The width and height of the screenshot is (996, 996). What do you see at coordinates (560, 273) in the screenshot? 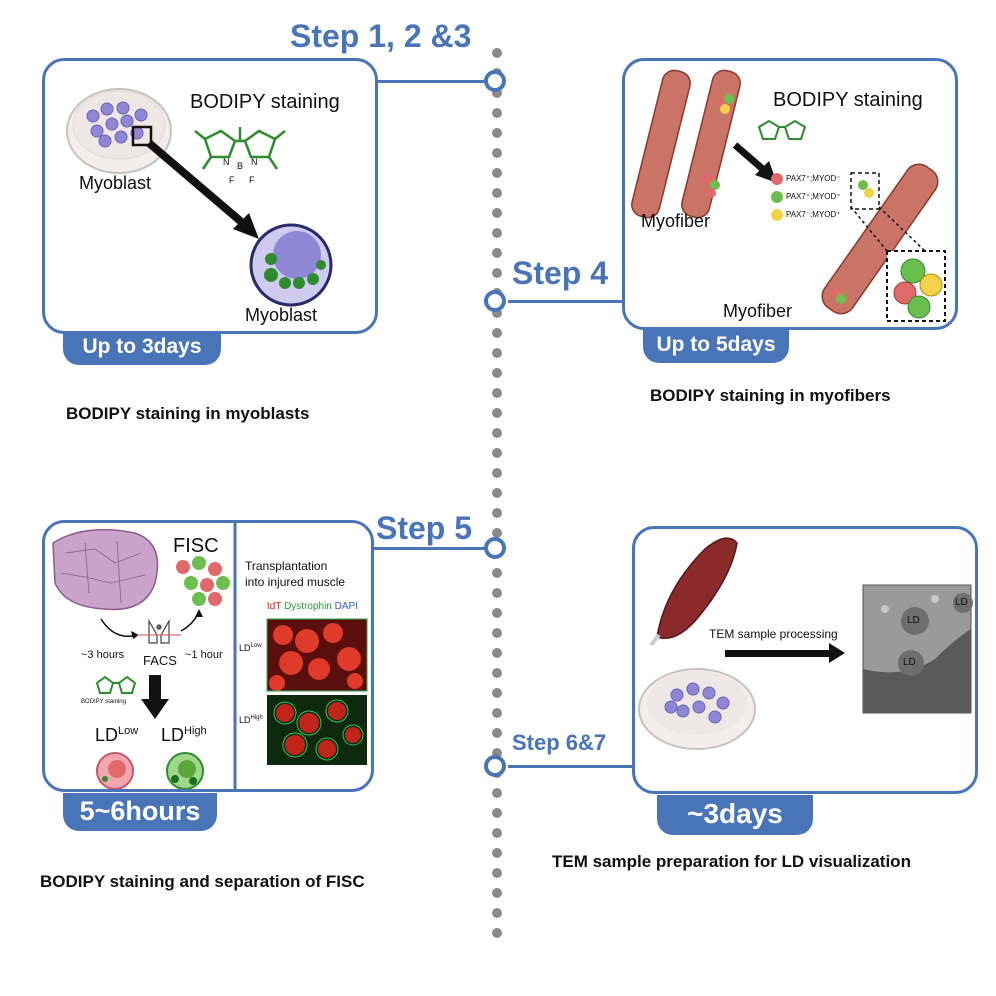
I see `step-4-title: Step 4` at bounding box center [560, 273].